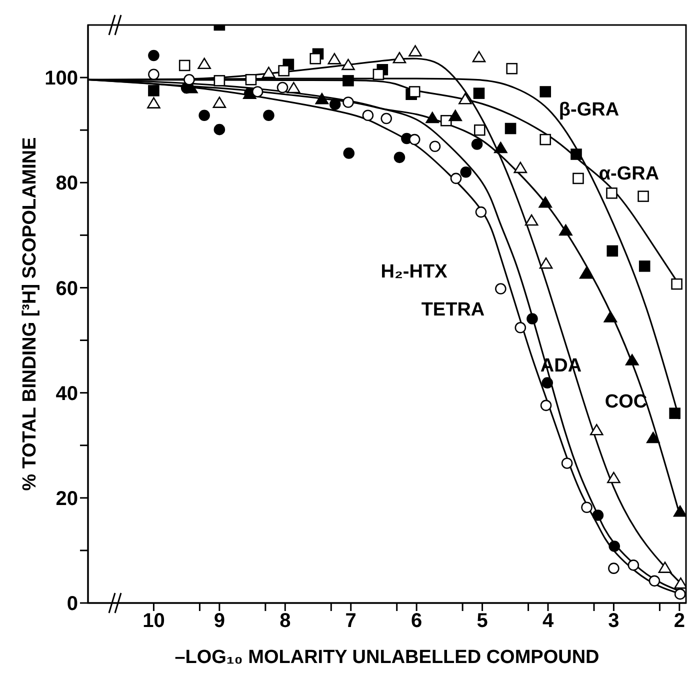 This screenshot has height=673, width=693. Describe the element at coordinates (67, 289) in the screenshot. I see `y-tick-label: 60` at that location.